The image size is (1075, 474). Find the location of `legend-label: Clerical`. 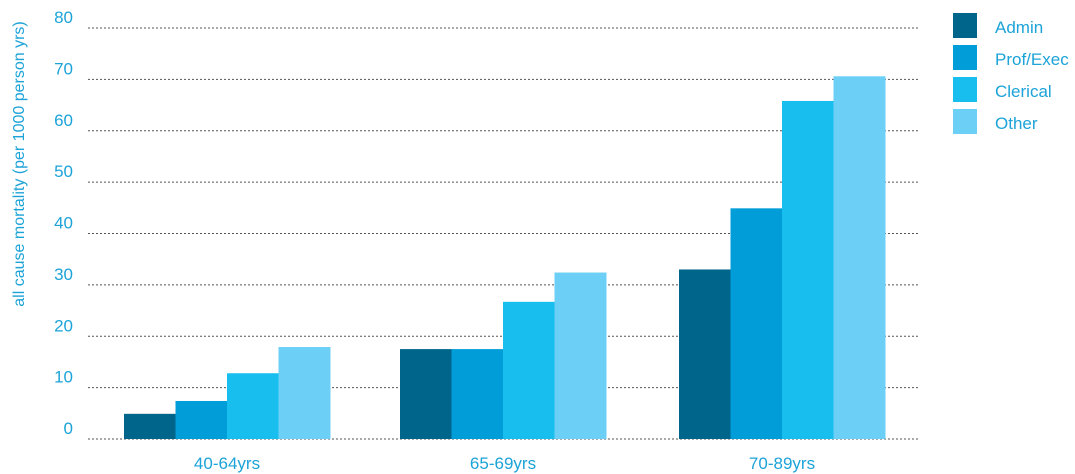

legend-label: Clerical is located at coordinates (1023, 91).